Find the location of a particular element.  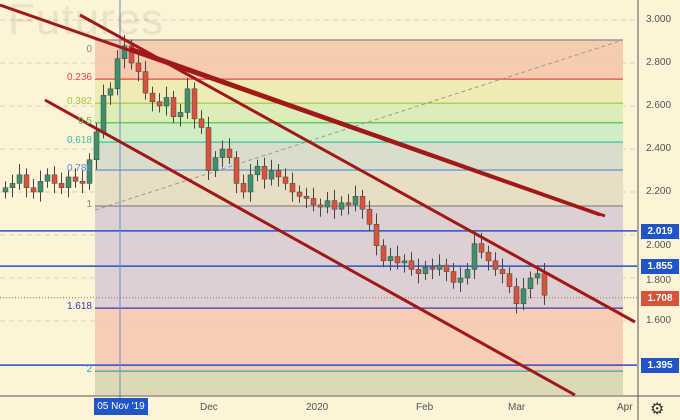

x-label-apr: Apr is located at coordinates (625, 407).